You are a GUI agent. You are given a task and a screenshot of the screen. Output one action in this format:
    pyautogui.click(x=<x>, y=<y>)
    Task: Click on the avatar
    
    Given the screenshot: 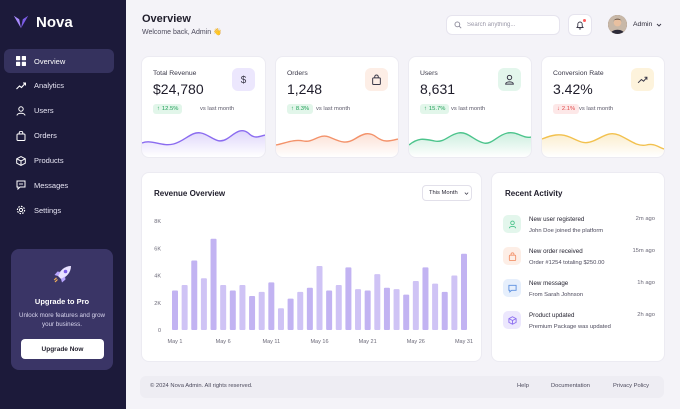 What is the action you would take?
    pyautogui.click(x=617, y=24)
    